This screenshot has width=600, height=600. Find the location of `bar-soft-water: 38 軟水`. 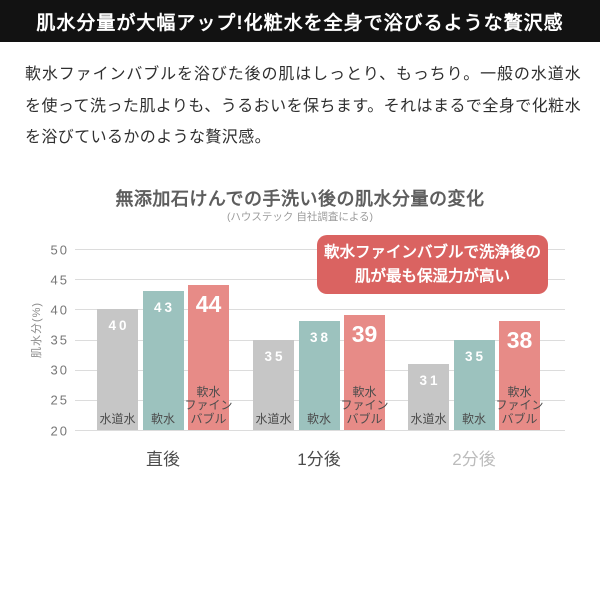

bar-soft-water: 38 軟水 is located at coordinates (319, 375).